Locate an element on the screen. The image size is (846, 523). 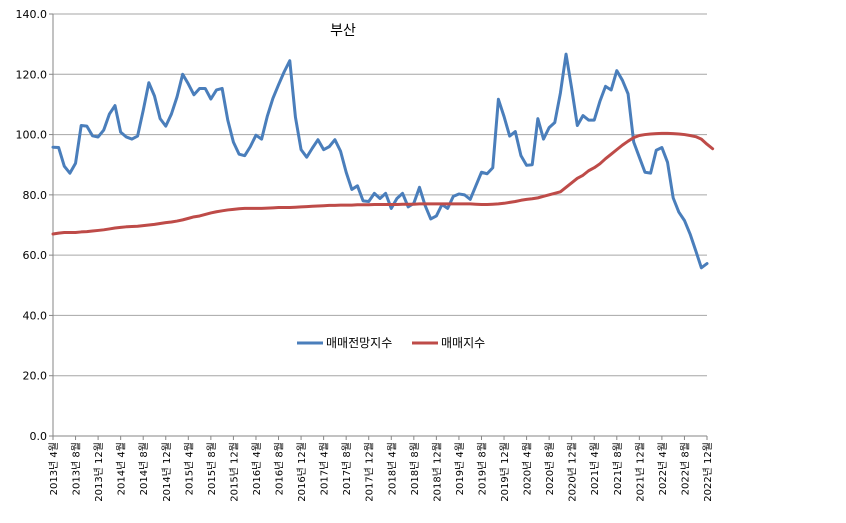
x-tick-label: 2020년 12월 is located at coordinates (573, 472).